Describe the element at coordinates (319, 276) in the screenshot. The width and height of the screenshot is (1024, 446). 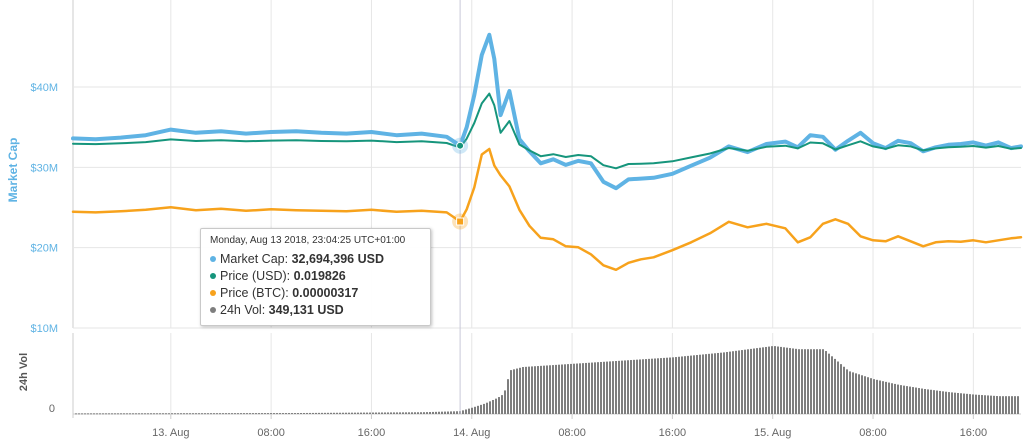
I see `tooltip-value: 0.019826` at that location.